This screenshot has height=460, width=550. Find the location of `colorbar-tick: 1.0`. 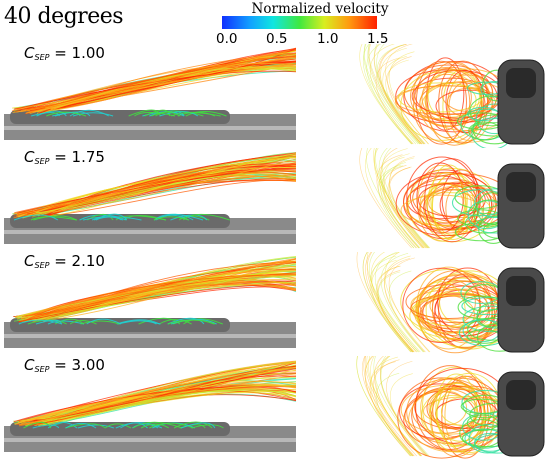

colorbar-tick: 1.0 is located at coordinates (328, 39).